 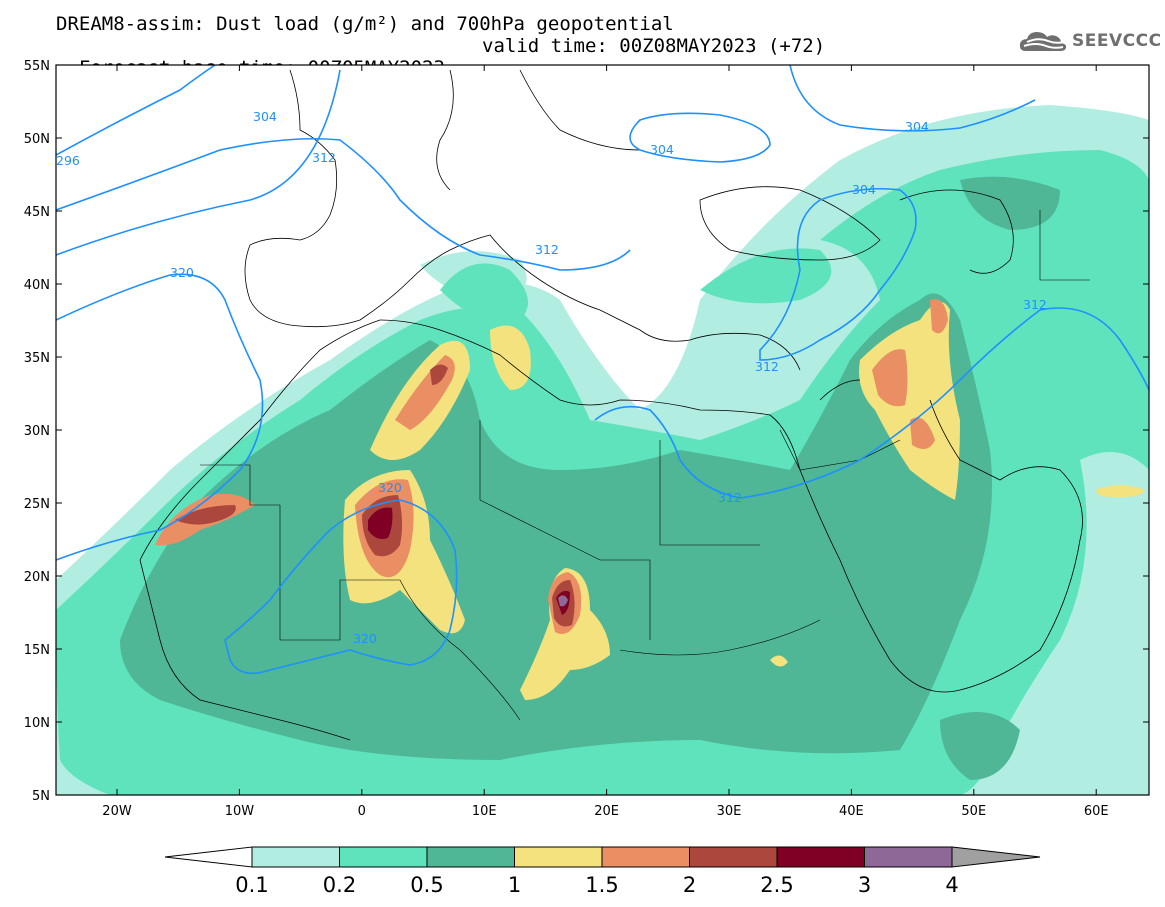 I want to click on colorbar-label: 0.2, so click(x=339, y=885).